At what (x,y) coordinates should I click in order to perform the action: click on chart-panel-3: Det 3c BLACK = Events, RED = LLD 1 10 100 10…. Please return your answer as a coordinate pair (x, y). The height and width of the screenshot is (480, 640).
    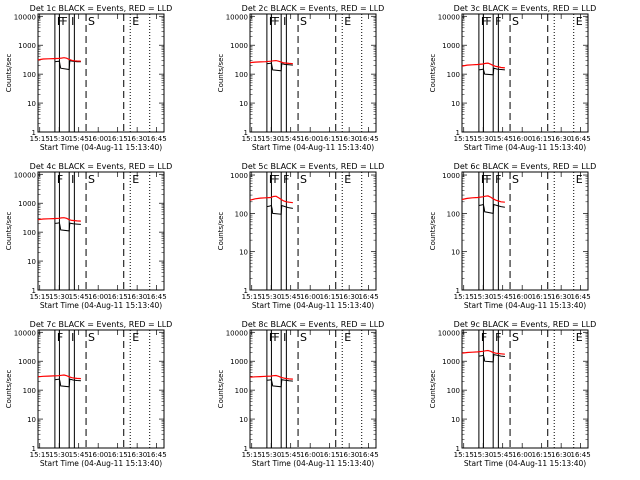
    Looking at the image, I should click on (512, 78).